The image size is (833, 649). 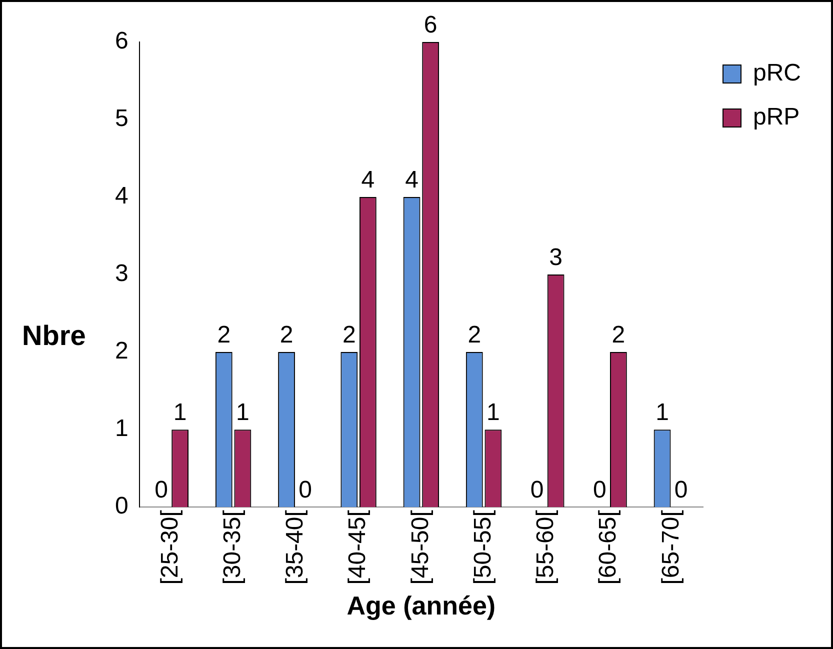 I want to click on x-tick-label: [45-50[, so click(x=420, y=547).